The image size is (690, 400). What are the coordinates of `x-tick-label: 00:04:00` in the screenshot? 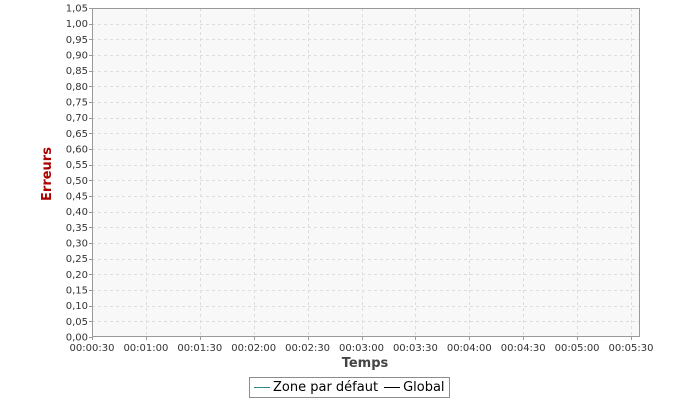 It's located at (469, 348).